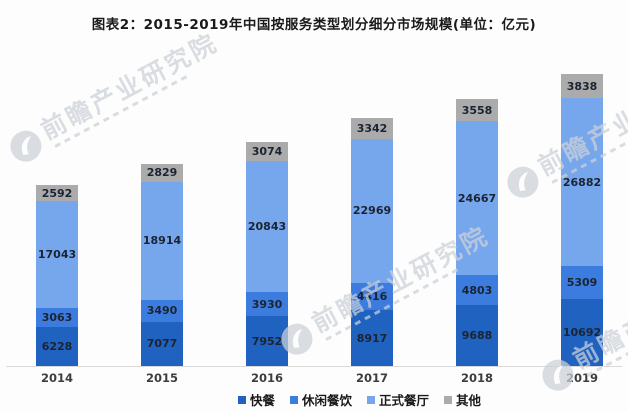  What do you see at coordinates (359, 399) in the screenshot?
I see `legend: 快餐 休闲餐饮 正式餐厅 其他` at bounding box center [359, 399].